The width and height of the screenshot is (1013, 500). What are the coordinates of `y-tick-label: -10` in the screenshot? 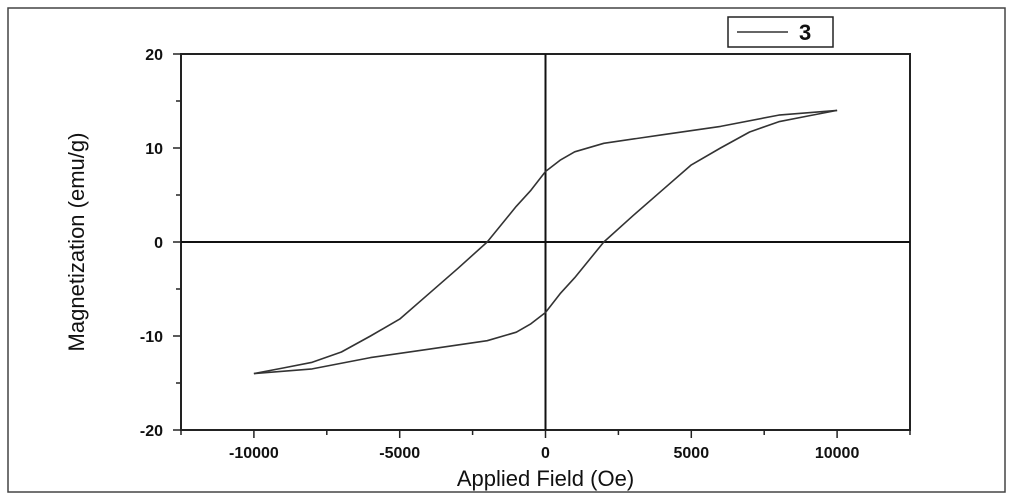 It's located at (151, 337).